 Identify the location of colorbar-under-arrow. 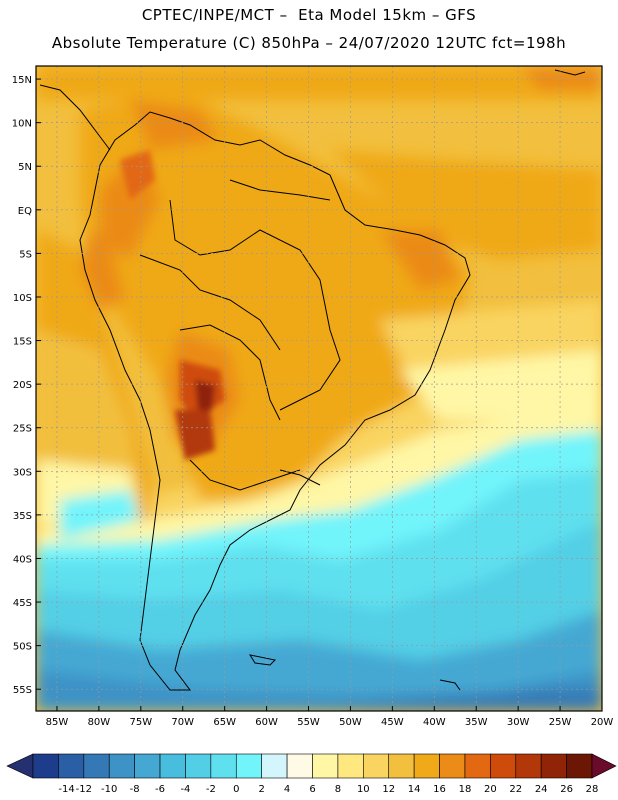
(20, 766).